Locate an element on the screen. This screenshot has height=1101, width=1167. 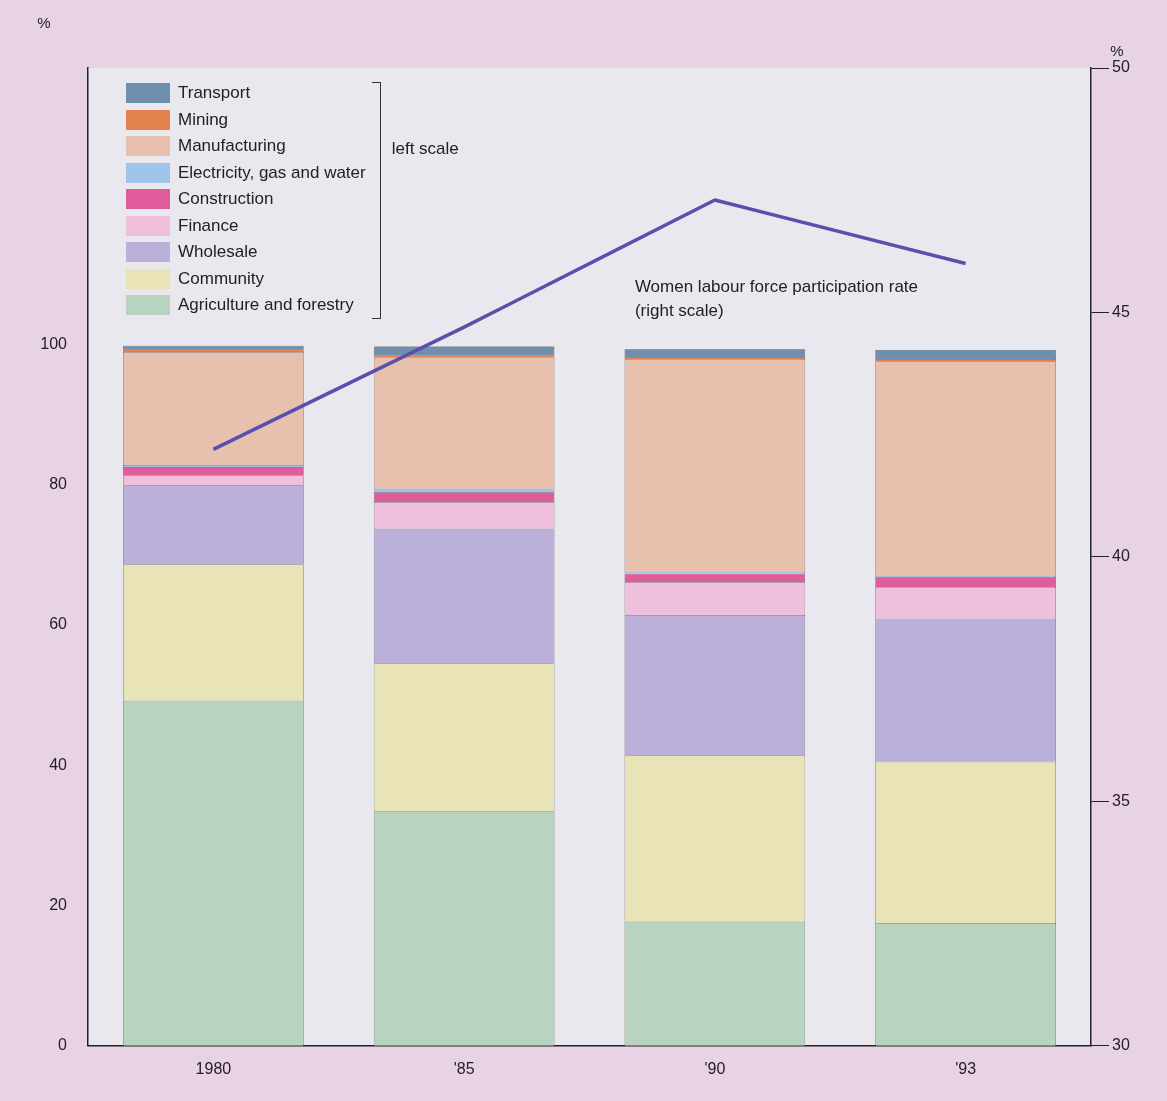
y2-tick-label: 30 is located at coordinates (1121, 1045).